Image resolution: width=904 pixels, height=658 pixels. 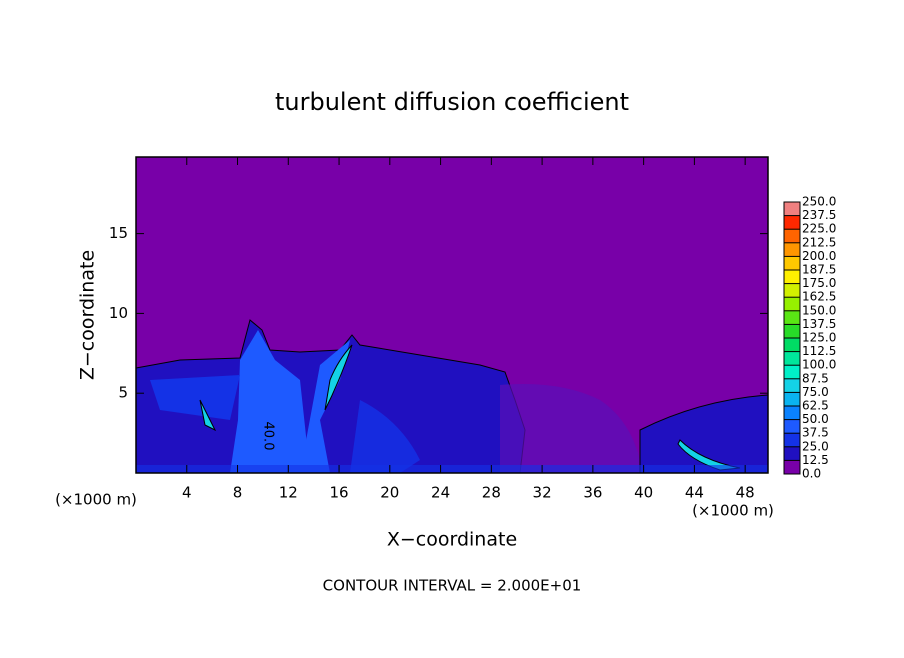 What do you see at coordinates (815, 433) in the screenshot?
I see `colorbar-label: 37.5` at bounding box center [815, 433].